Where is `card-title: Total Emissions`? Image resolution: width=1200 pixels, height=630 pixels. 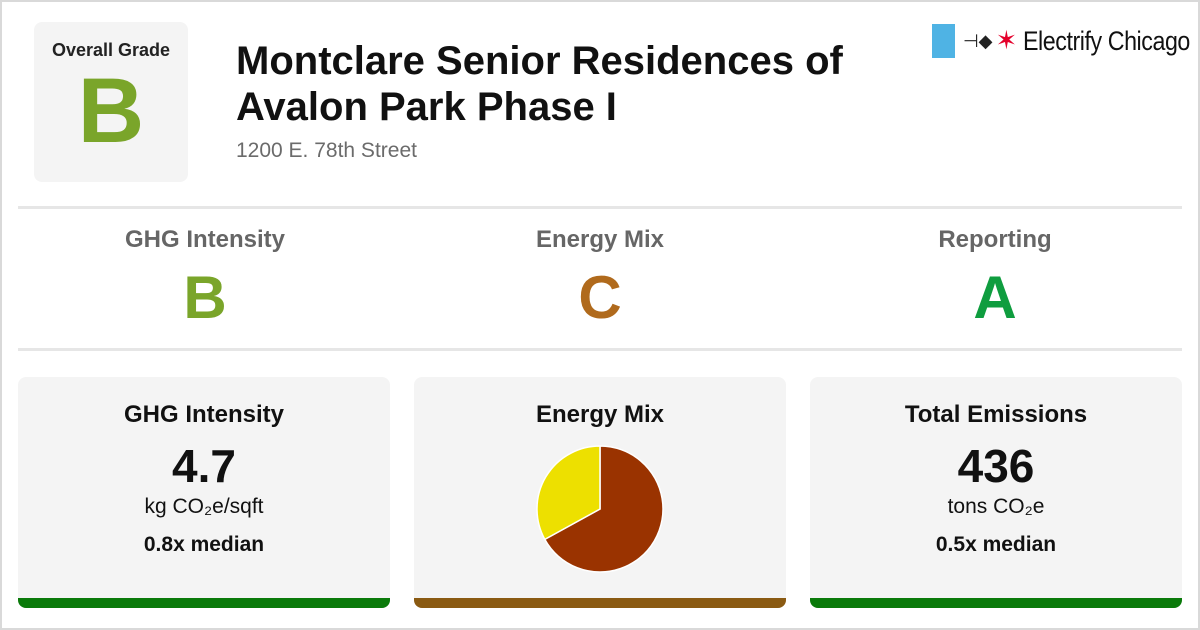
card-title: Total Emissions is located at coordinates (996, 414).